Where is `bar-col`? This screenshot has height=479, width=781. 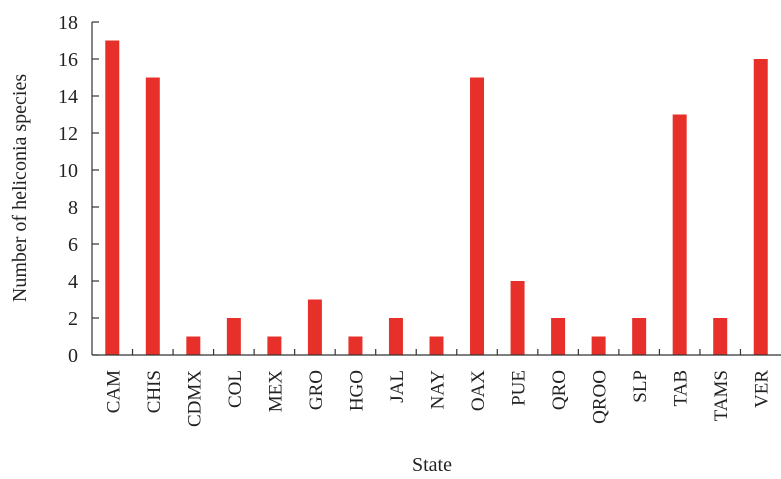
bar-col is located at coordinates (233, 336).